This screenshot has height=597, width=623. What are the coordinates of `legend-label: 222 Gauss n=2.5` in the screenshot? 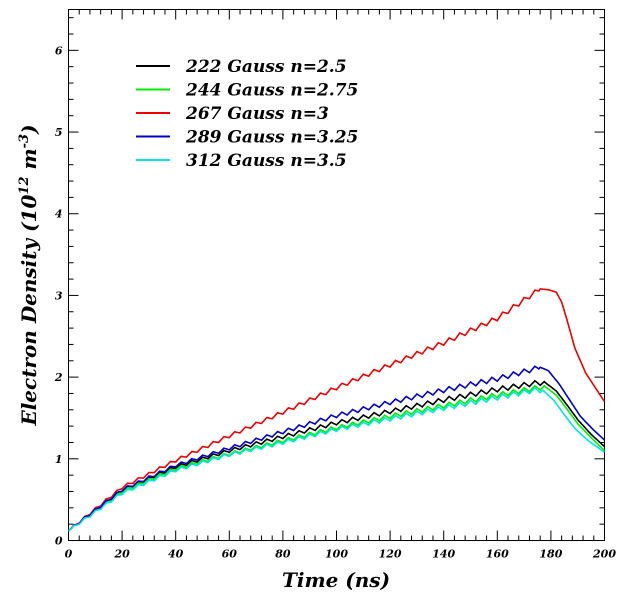 It's located at (266, 67).